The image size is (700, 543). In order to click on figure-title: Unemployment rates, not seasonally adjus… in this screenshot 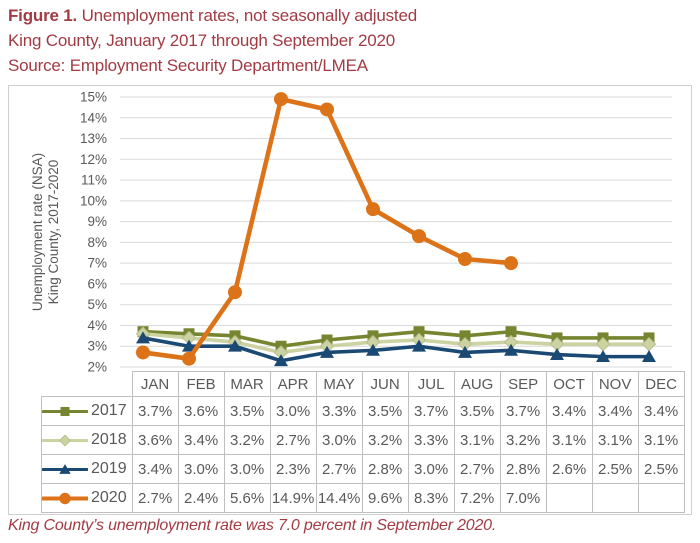, I will do `click(247, 15)`.